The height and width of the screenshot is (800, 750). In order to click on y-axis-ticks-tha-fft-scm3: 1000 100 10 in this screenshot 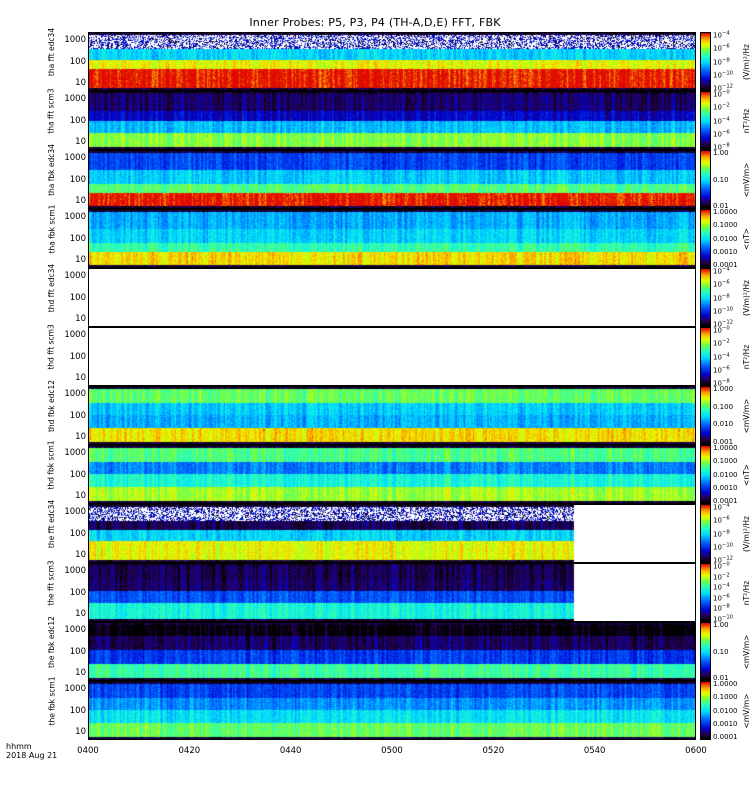, I will do `click(68, 120)`.